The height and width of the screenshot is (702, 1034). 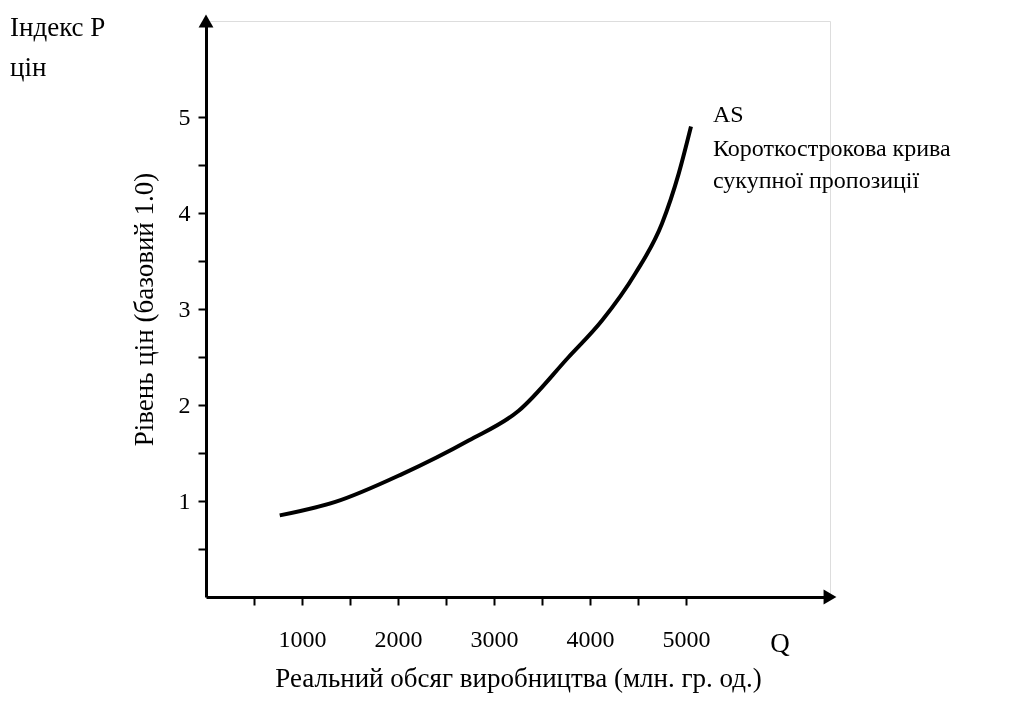 What do you see at coordinates (832, 163) in the screenshot?
I see `annotation: Короткострокова крива сукупної пропозиції` at bounding box center [832, 163].